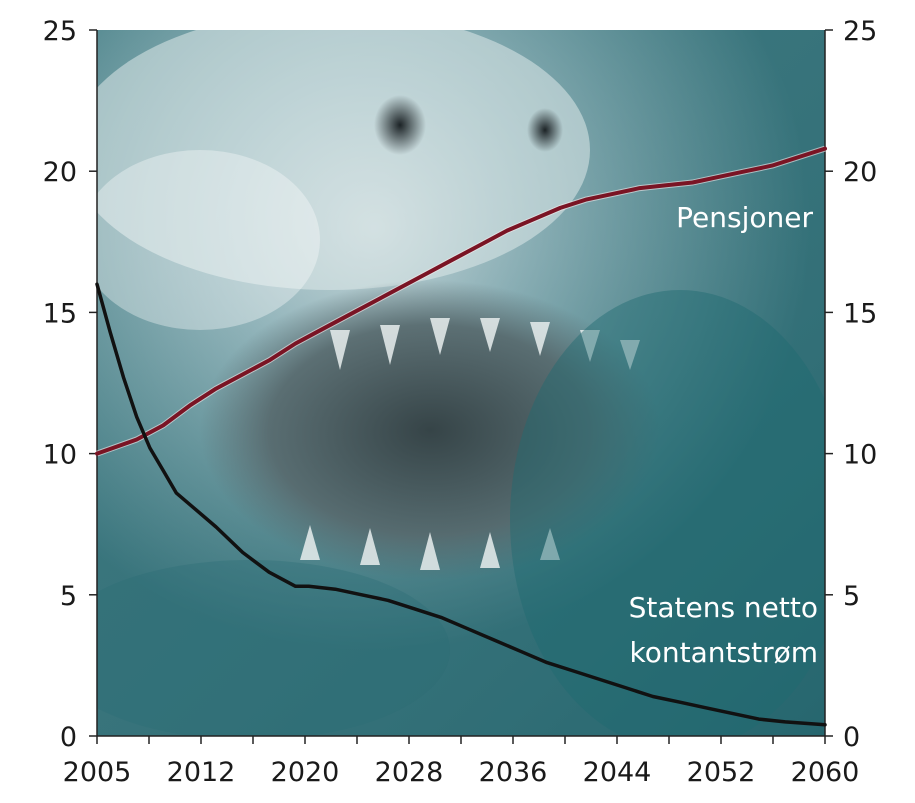 This screenshot has width=915, height=803. What do you see at coordinates (305, 772) in the screenshot?
I see `x-tick-label: 2020` at bounding box center [305, 772].